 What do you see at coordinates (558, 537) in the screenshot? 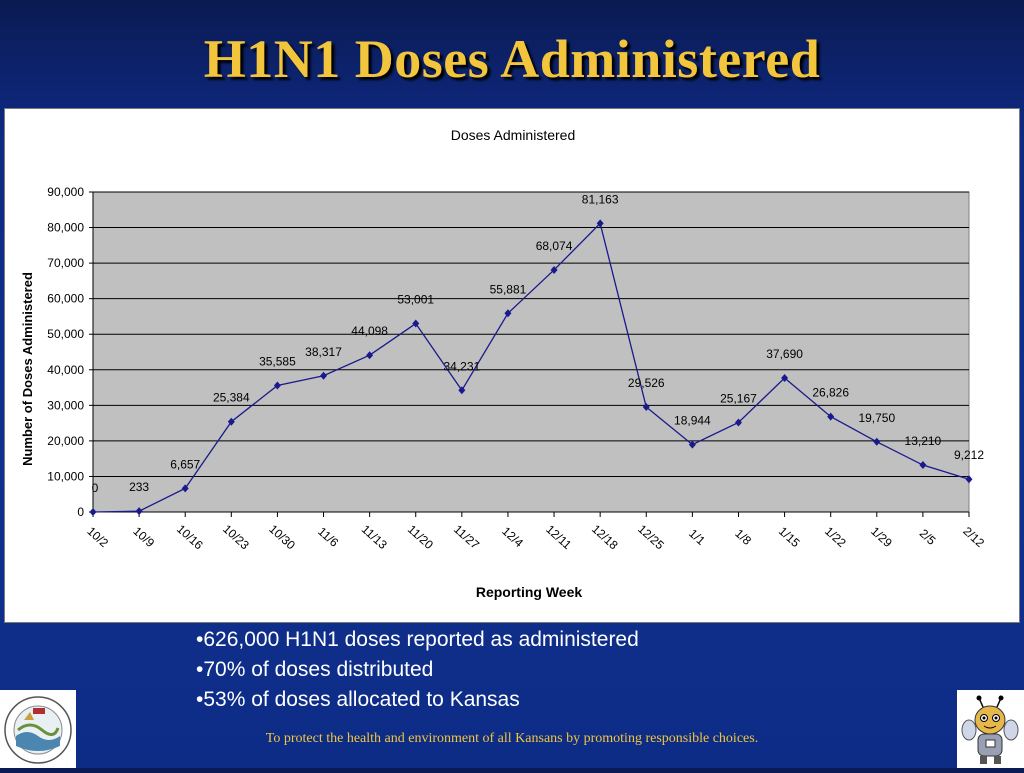
I see `x-tick-label: 12/11` at bounding box center [558, 537].